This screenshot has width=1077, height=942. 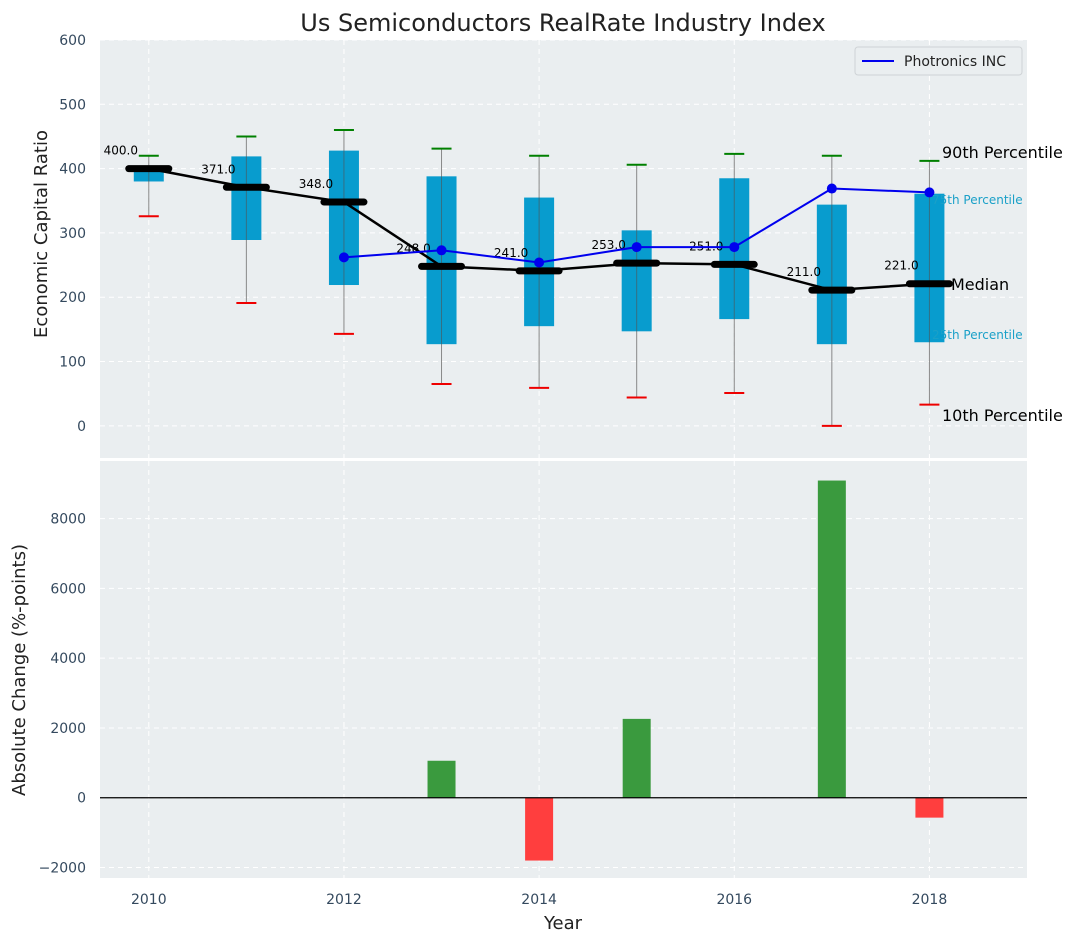 What do you see at coordinates (41, 234) in the screenshot?
I see `top-y-axis-label: Economic Capital Ratio` at bounding box center [41, 234].